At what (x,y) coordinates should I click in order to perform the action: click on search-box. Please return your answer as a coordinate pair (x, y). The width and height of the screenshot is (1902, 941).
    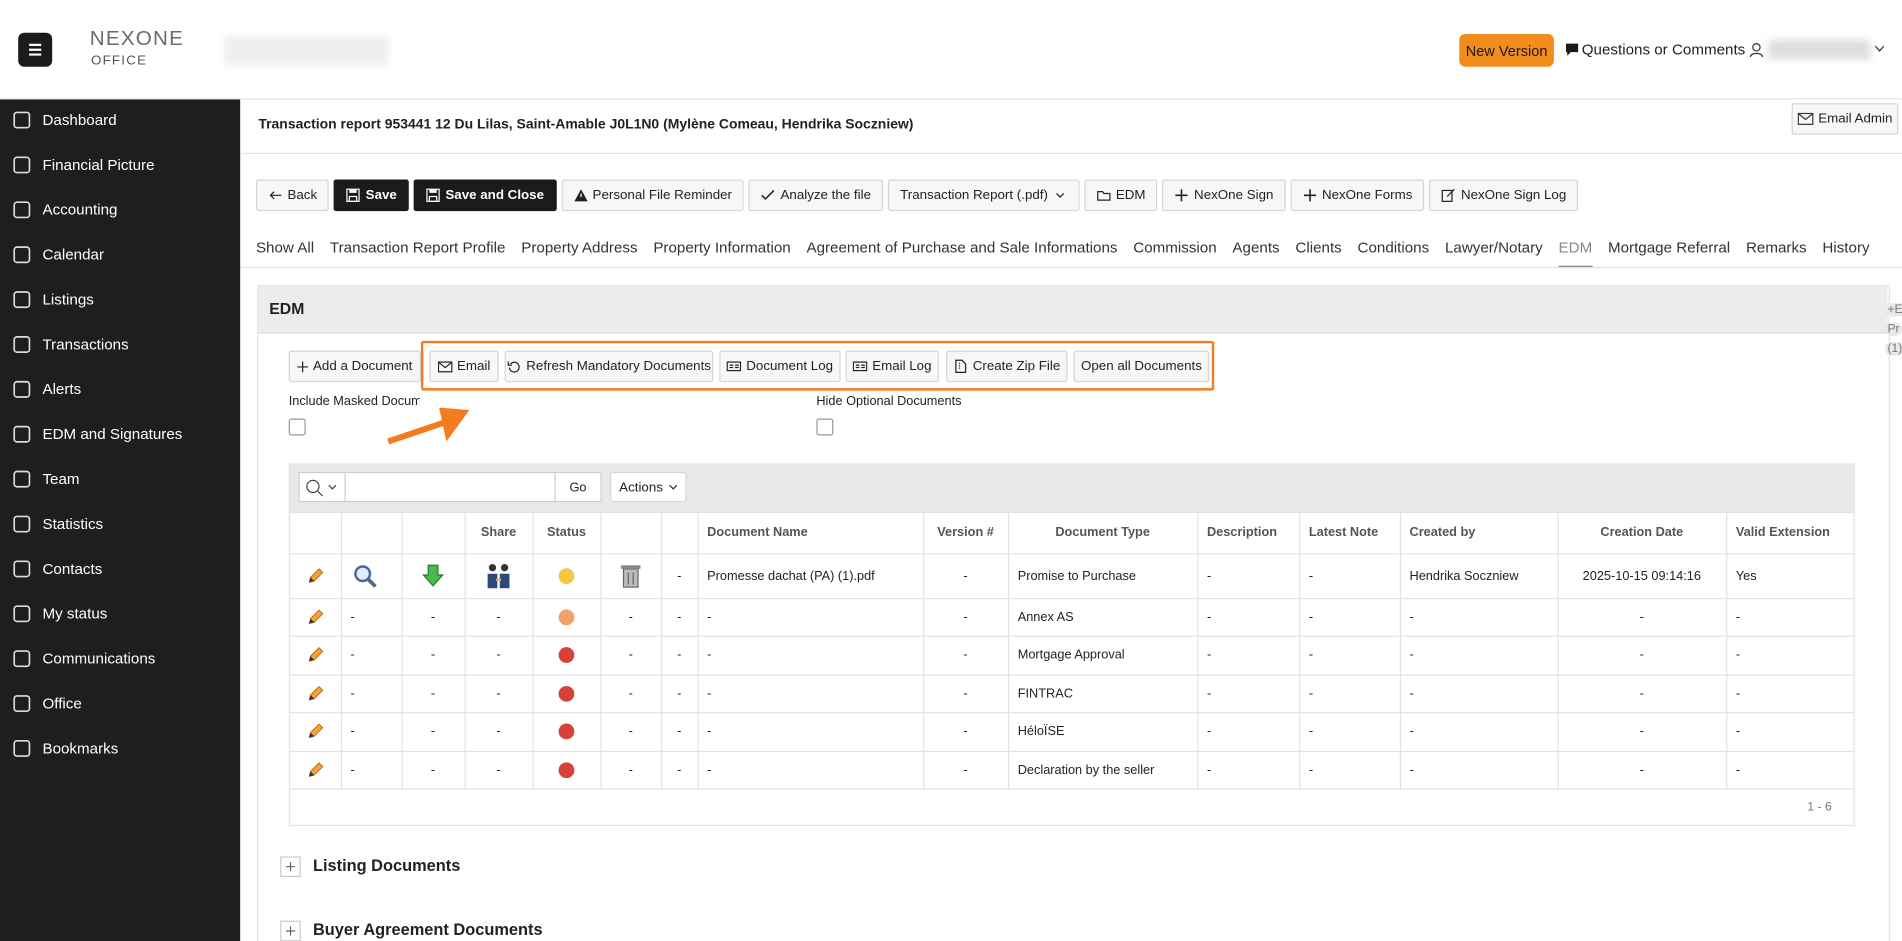
    Looking at the image, I should click on (450, 487).